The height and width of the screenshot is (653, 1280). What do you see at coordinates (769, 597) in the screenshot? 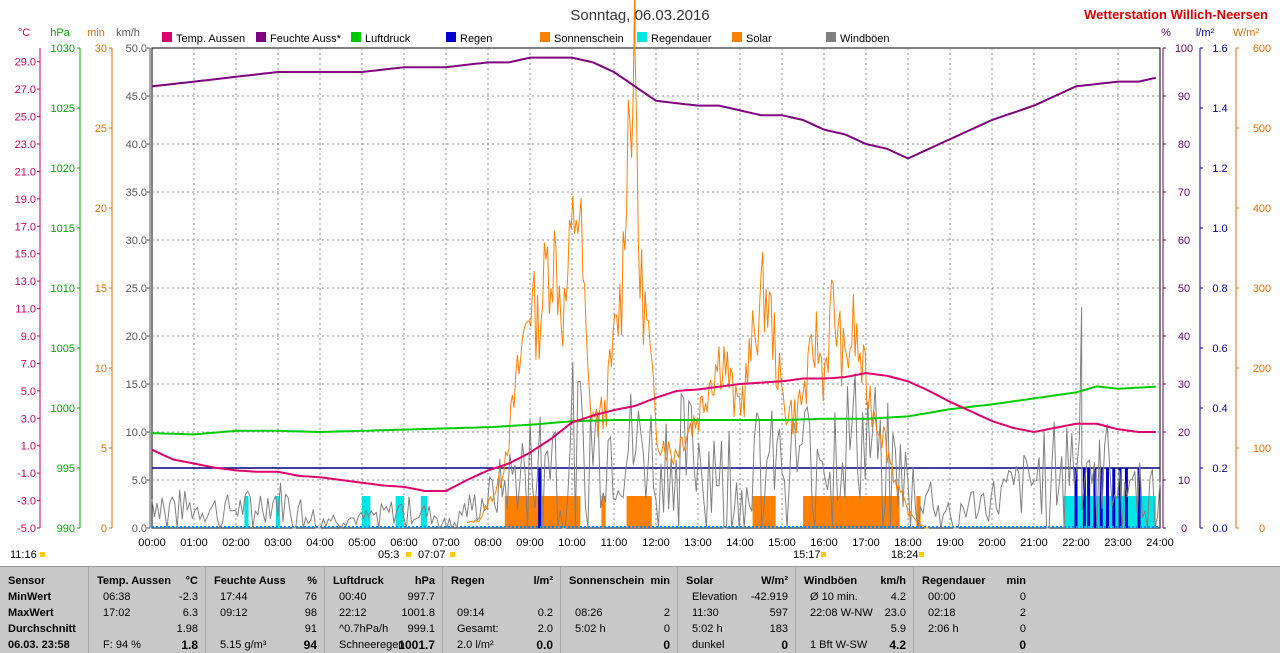
I see `stats-cell-value: -42.919` at bounding box center [769, 597].